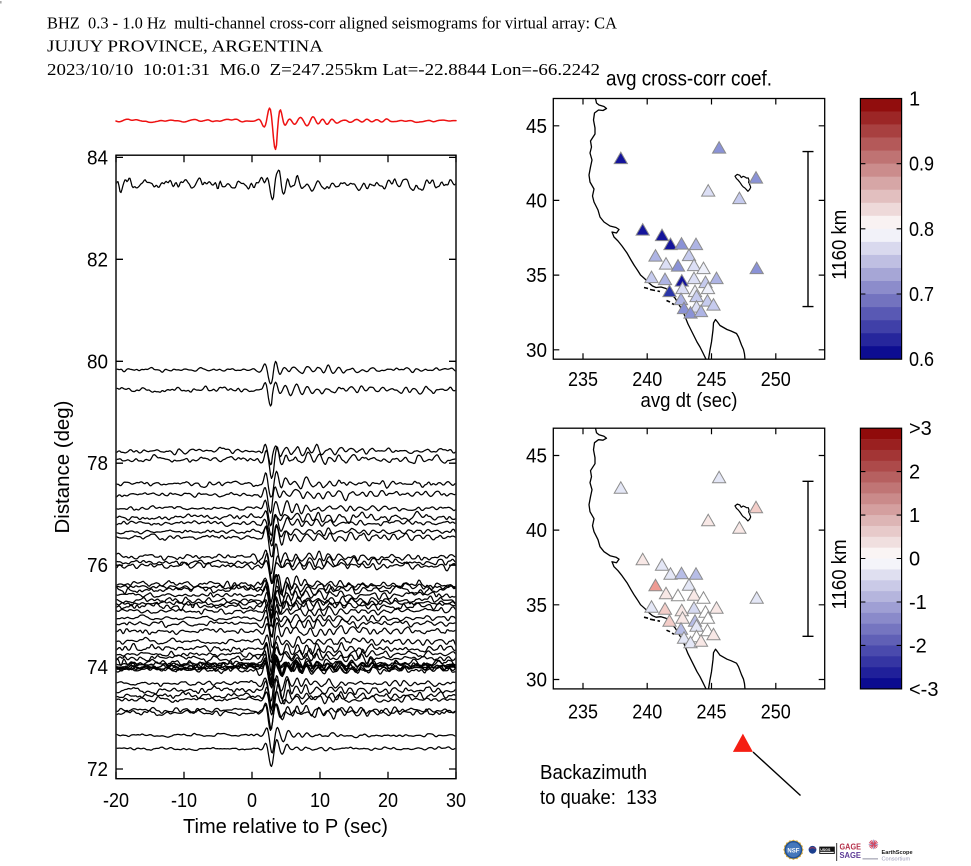 This screenshot has width=971, height=866. What do you see at coordinates (63, 467) in the screenshot?
I see `svg-text: Distance (deg)` at bounding box center [63, 467].